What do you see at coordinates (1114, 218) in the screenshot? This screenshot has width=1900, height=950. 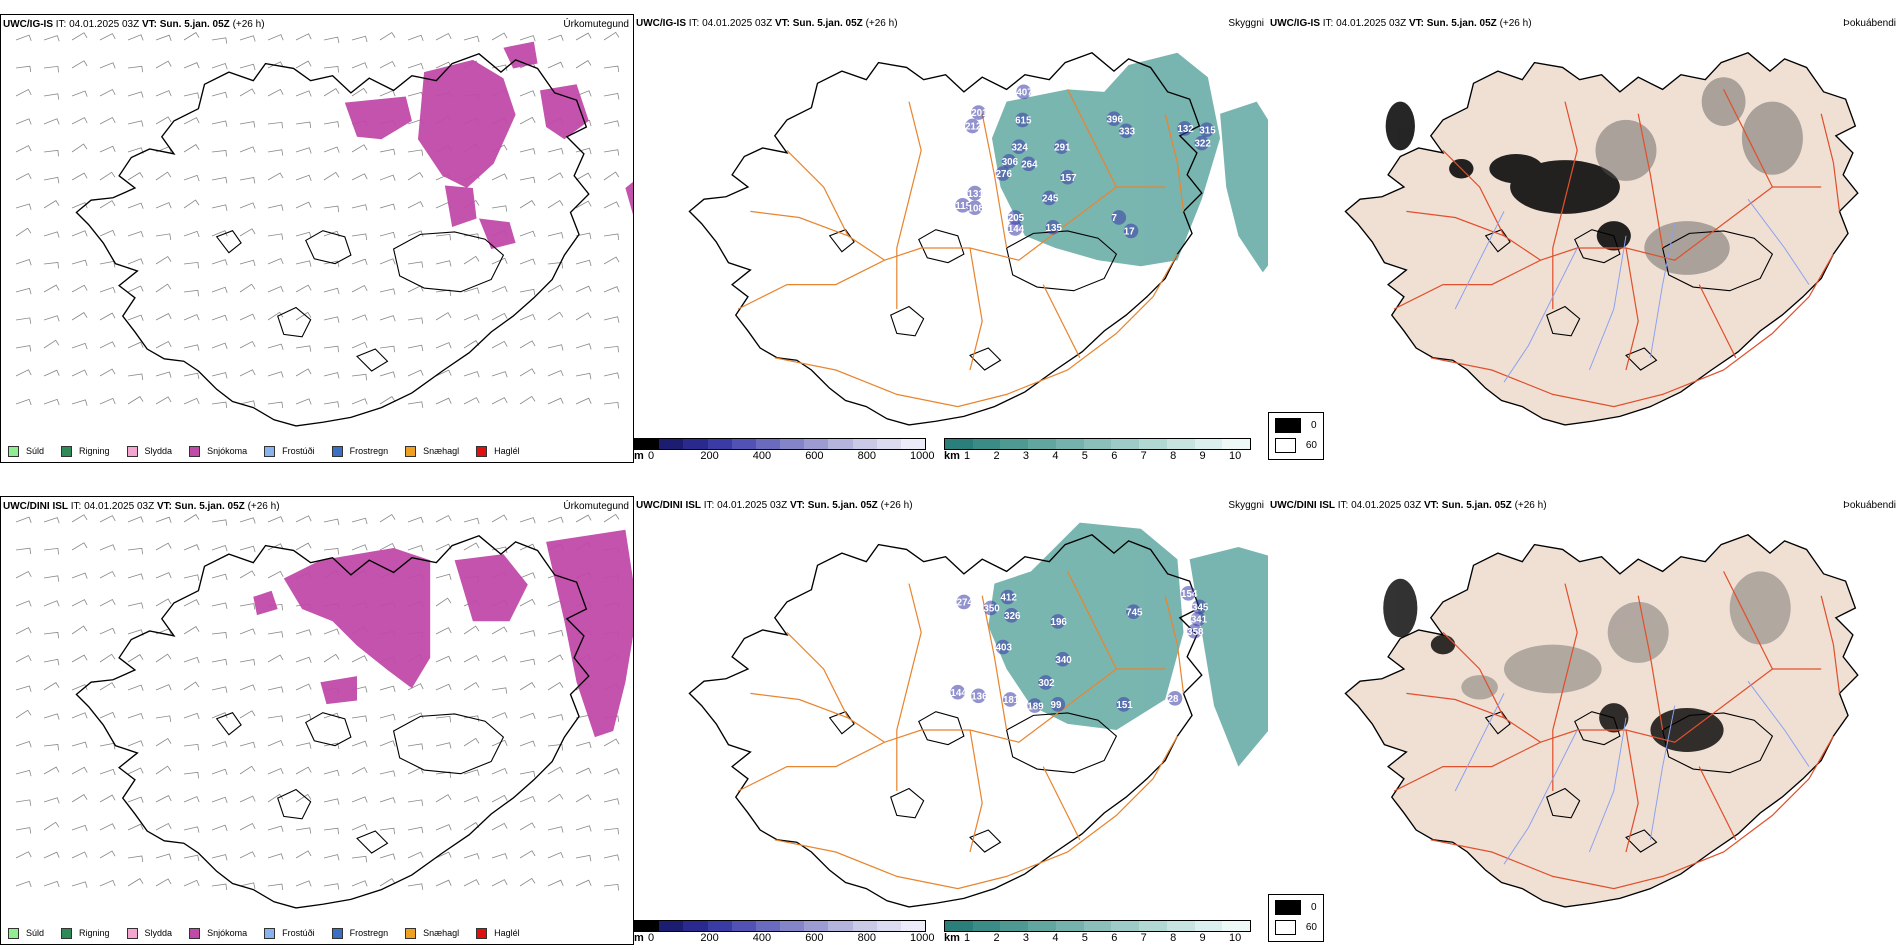 I see `elevation-label: 7` at bounding box center [1114, 218].